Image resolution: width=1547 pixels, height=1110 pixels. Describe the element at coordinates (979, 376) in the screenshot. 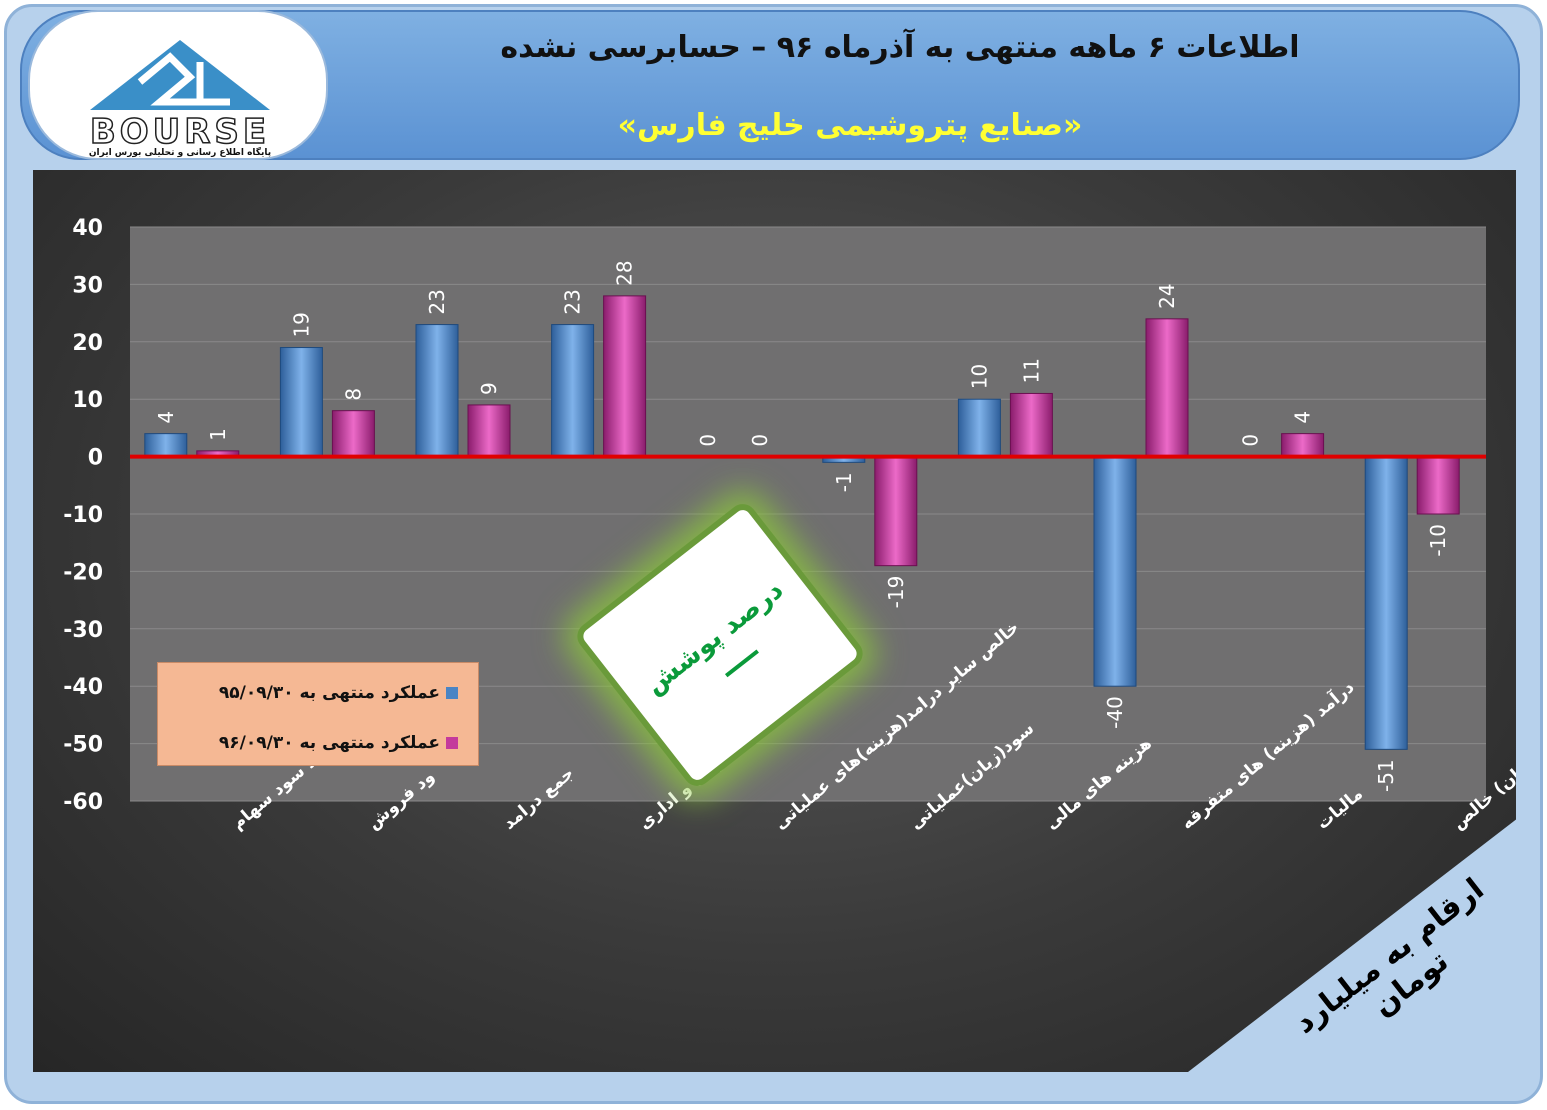

I see `data-label-series1: 10` at that location.